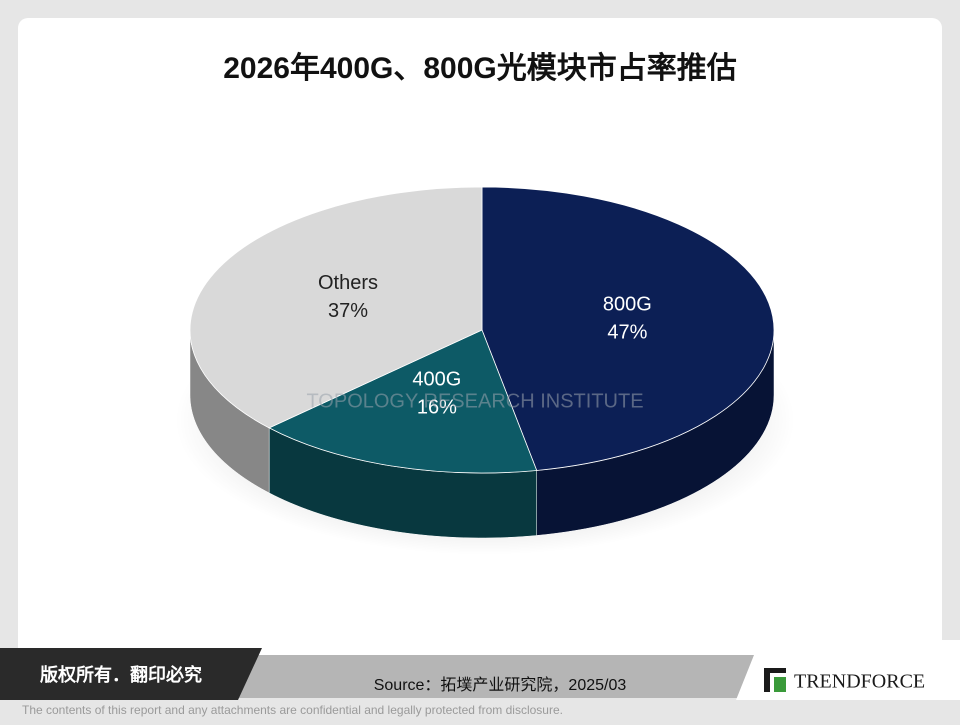 This screenshot has width=960, height=725. What do you see at coordinates (627, 333) in the screenshot?
I see `slice-value-label: 47%` at bounding box center [627, 333].